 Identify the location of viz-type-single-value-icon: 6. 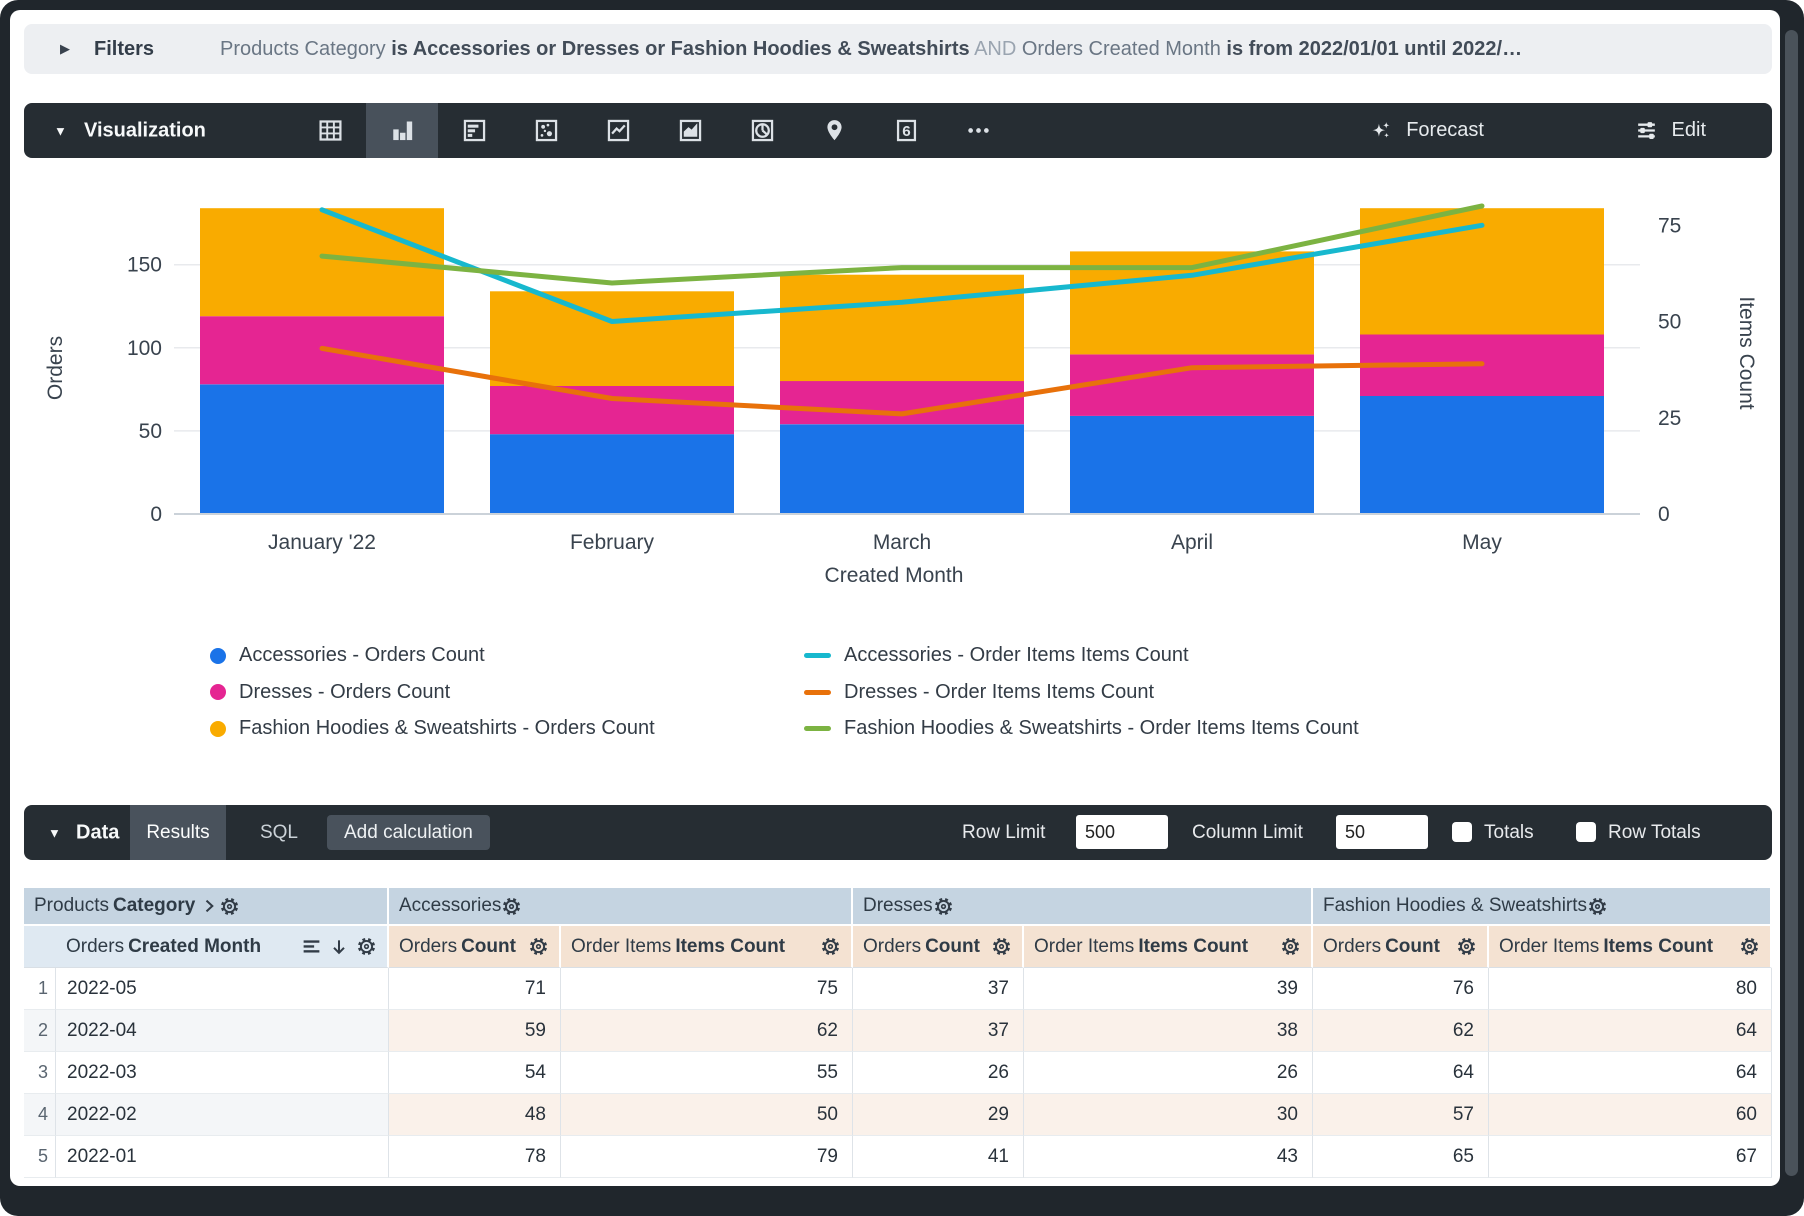
(906, 130).